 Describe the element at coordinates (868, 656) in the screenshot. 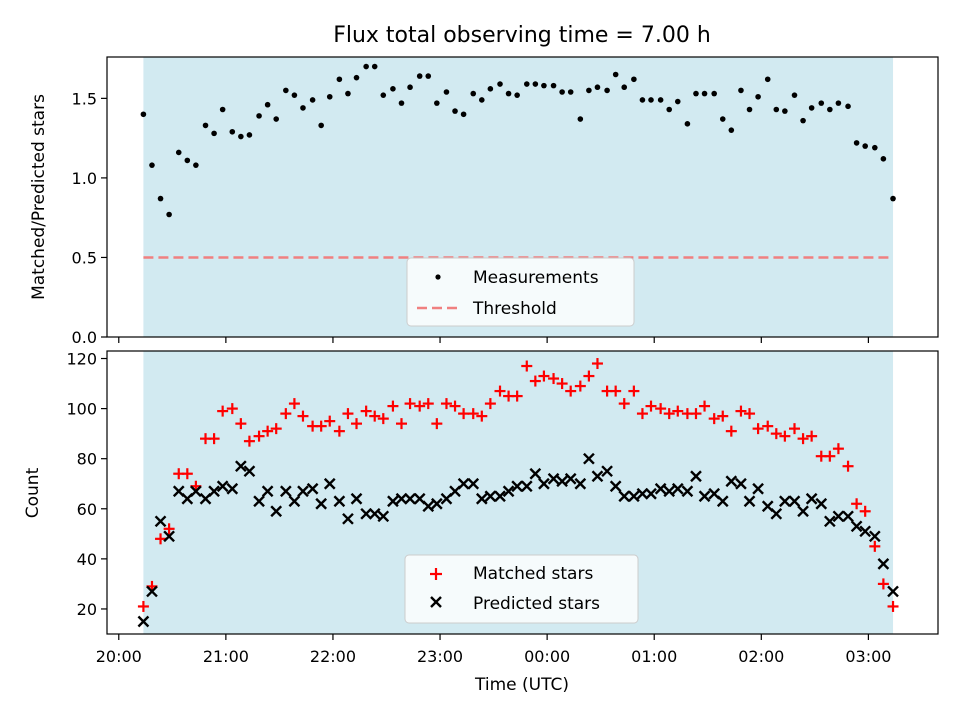

I see `x-tick-label: 03:00` at that location.